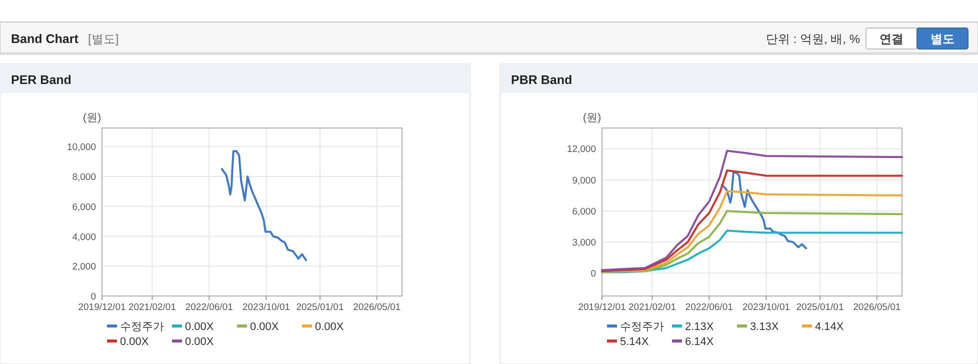  I want to click on text: Band Chart, so click(45, 39).